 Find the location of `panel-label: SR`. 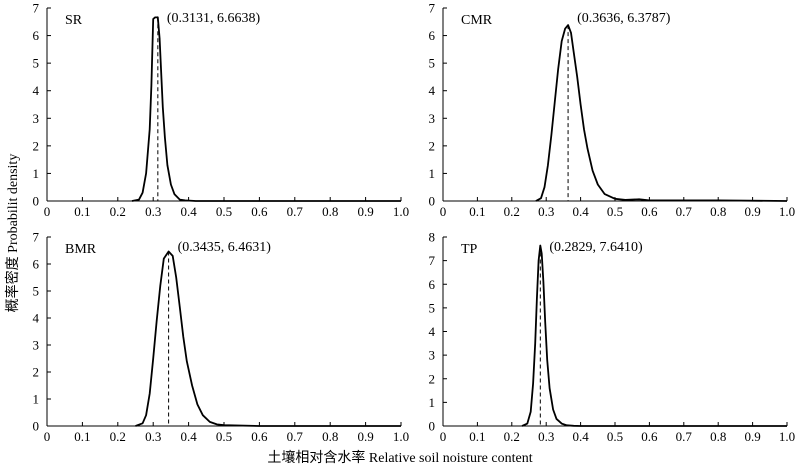

panel-label: SR is located at coordinates (74, 20).